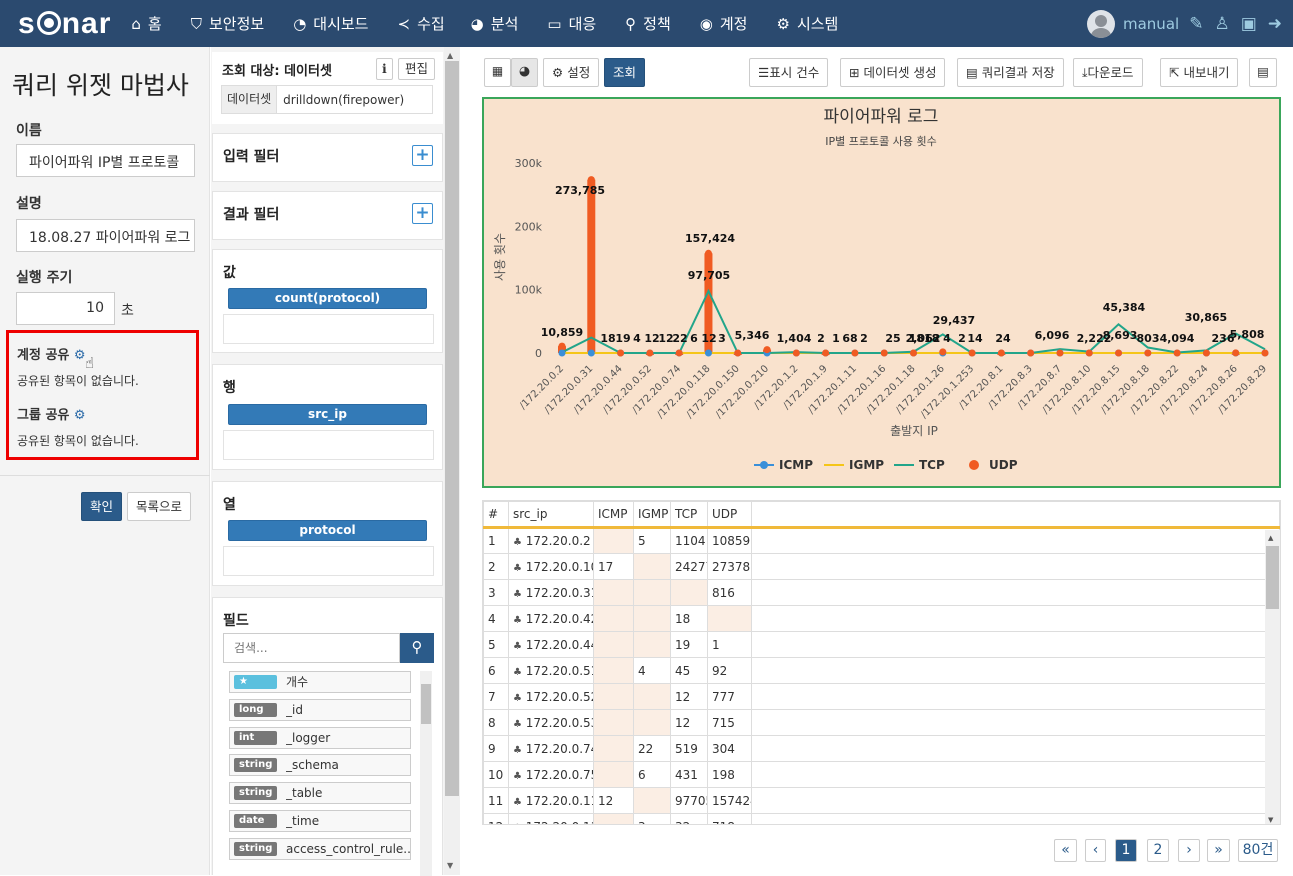 This screenshot has height=876, width=1293. Describe the element at coordinates (881, 670) in the screenshot. I see `table-row: 6 ♣ 172.20.0.51 4 45 92` at that location.